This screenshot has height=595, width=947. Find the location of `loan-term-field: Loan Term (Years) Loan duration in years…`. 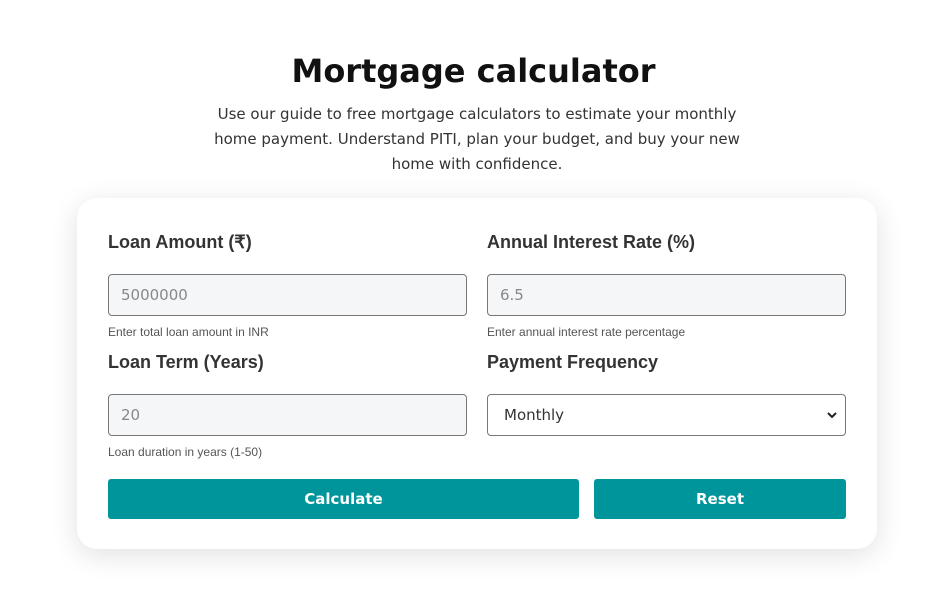

loan-term-field: Loan Term (Years) Loan duration in years… is located at coordinates (287, 404).